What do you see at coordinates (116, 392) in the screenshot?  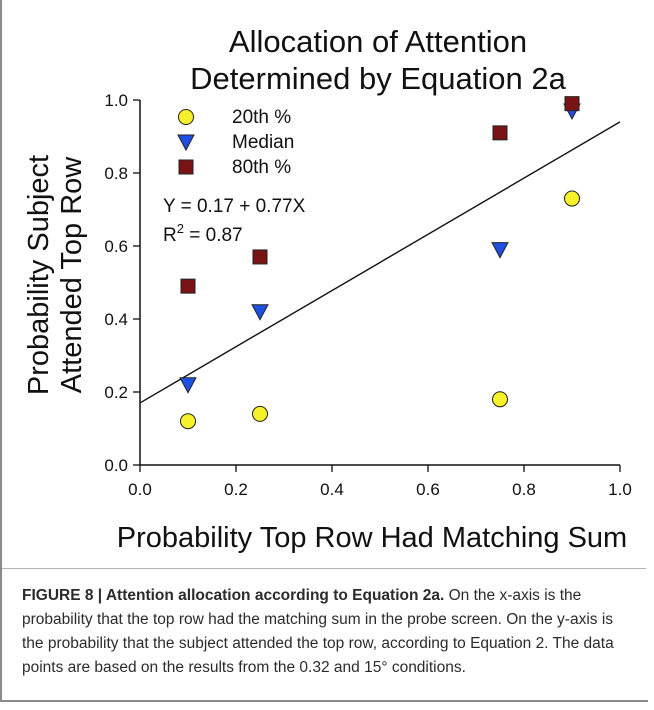 I see `y-tick-label: 0.2` at bounding box center [116, 392].